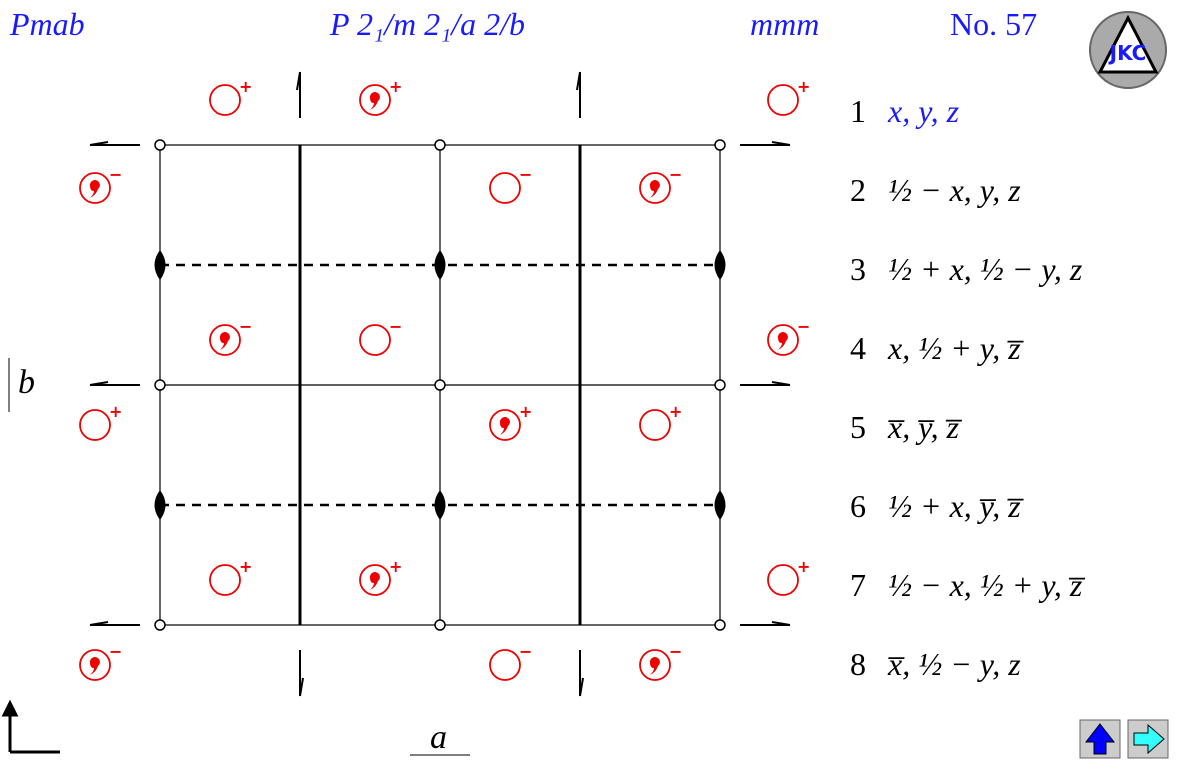  I want to click on position-number: 8, so click(858, 664).